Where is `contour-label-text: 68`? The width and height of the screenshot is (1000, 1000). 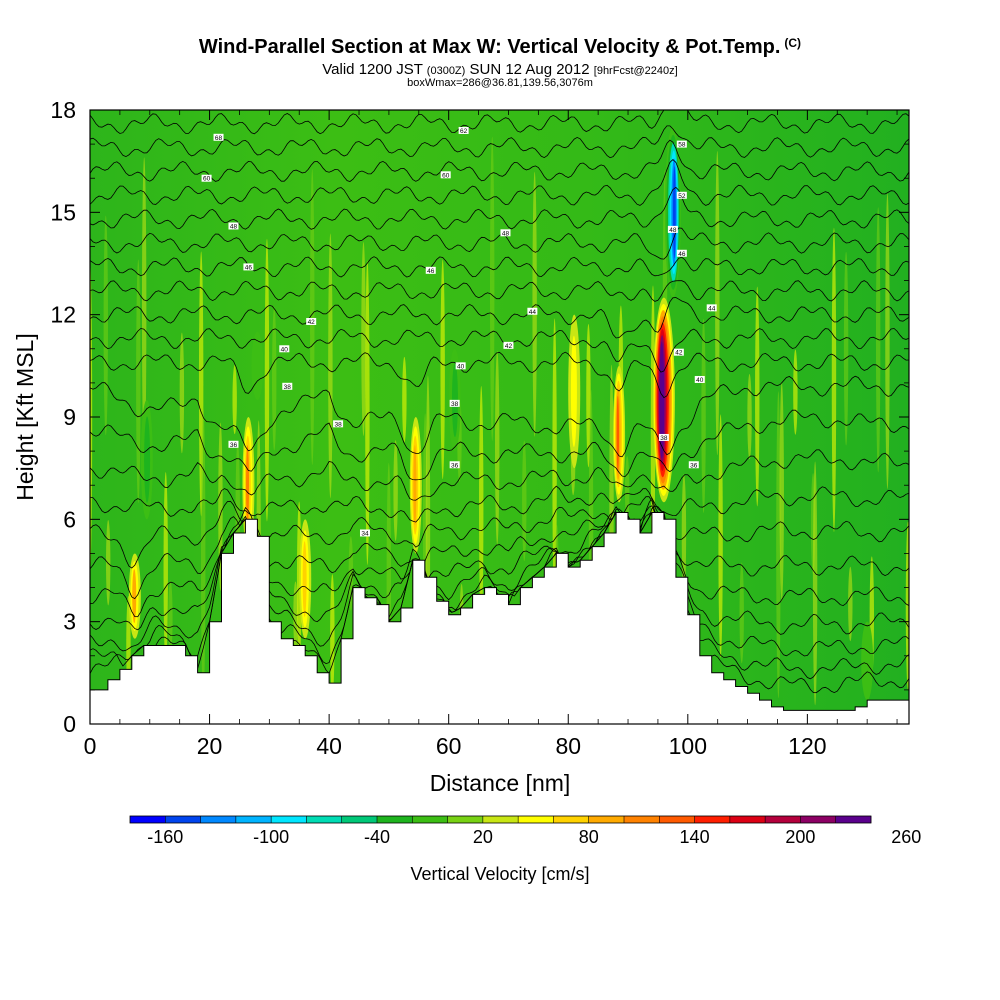
contour-label-text: 68 is located at coordinates (219, 138).